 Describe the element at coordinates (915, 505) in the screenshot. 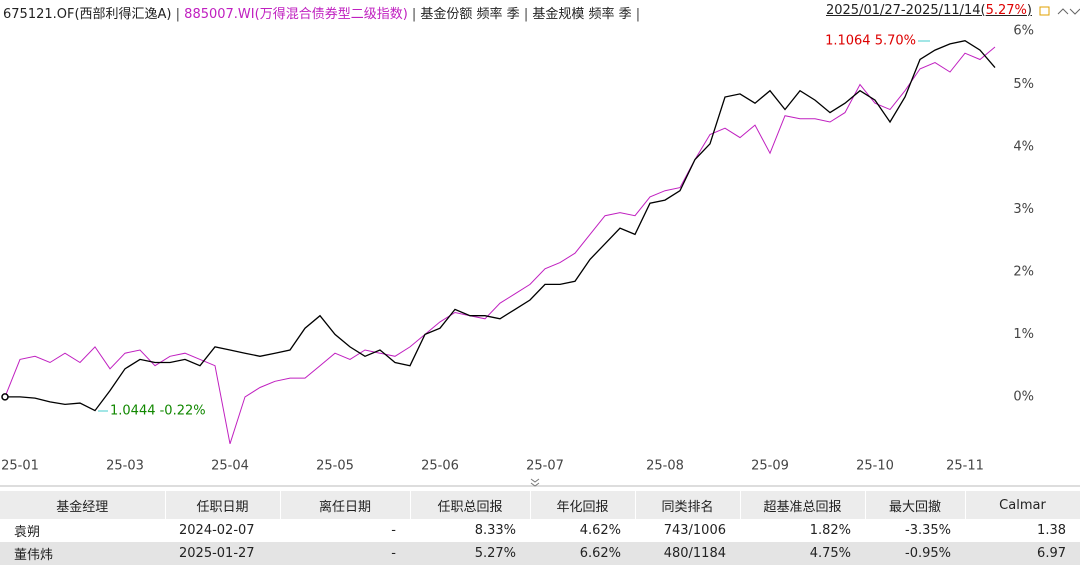

I see `column-header: 最大回撤` at that location.